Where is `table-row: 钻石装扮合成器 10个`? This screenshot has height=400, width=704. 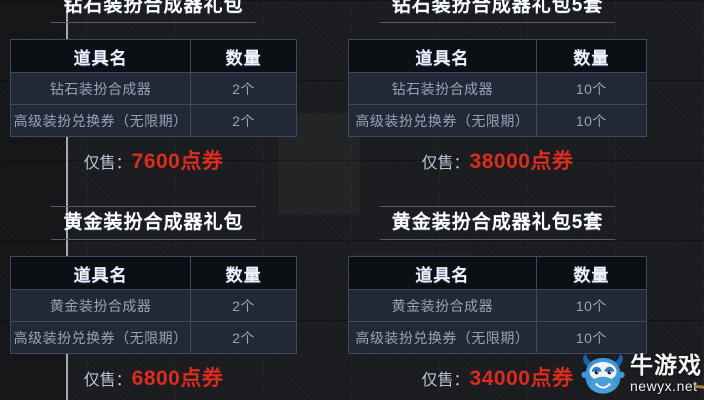
table-row: 钻石装扮合成器 10个 is located at coordinates (498, 88).